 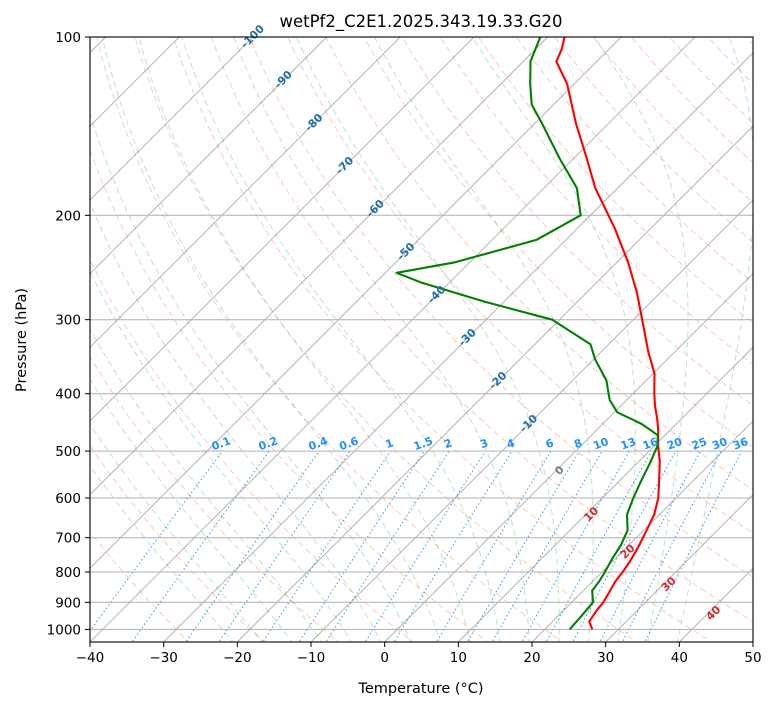 I want to click on y-tick-label: 600, so click(x=68, y=499).